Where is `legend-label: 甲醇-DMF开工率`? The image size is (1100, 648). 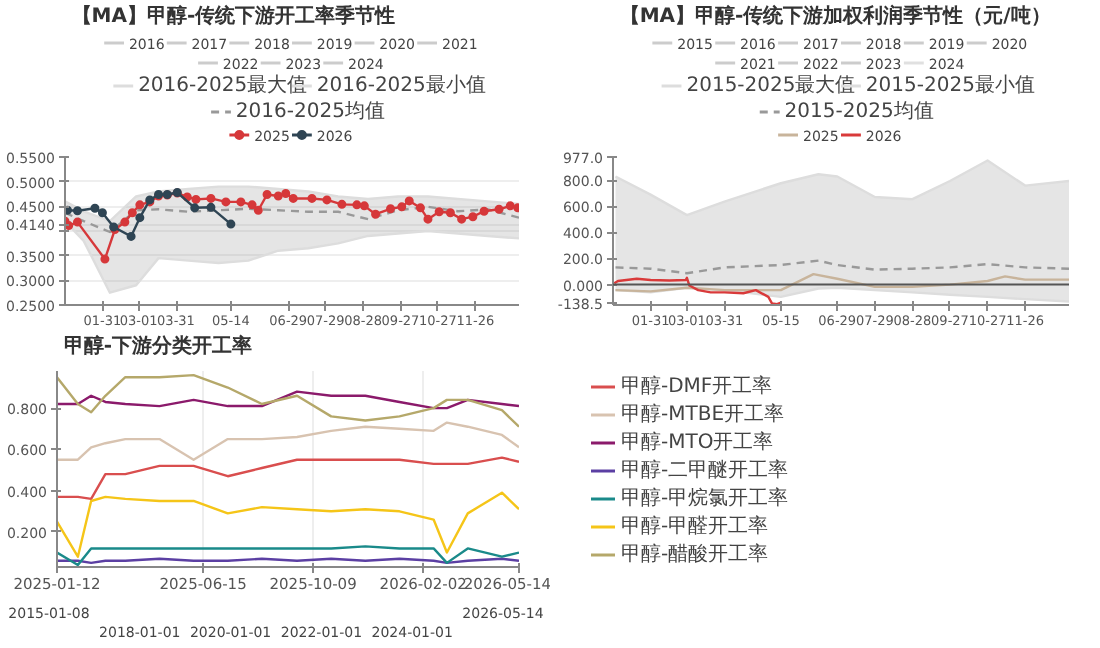
legend-label: 甲醇-DMF开工率 is located at coordinates (697, 386).